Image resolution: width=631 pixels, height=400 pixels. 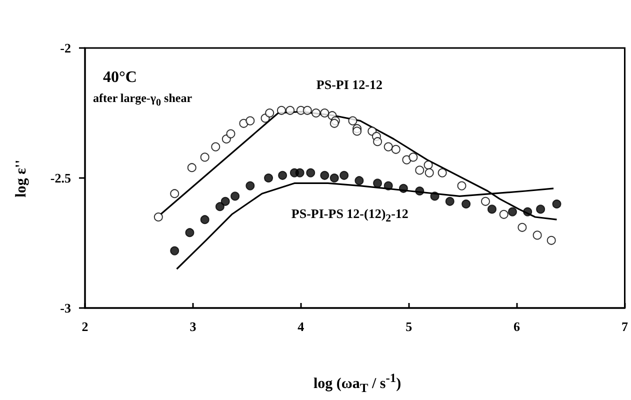 What do you see at coordinates (65, 48) in the screenshot?
I see `y-tick-label: -2` at bounding box center [65, 48].